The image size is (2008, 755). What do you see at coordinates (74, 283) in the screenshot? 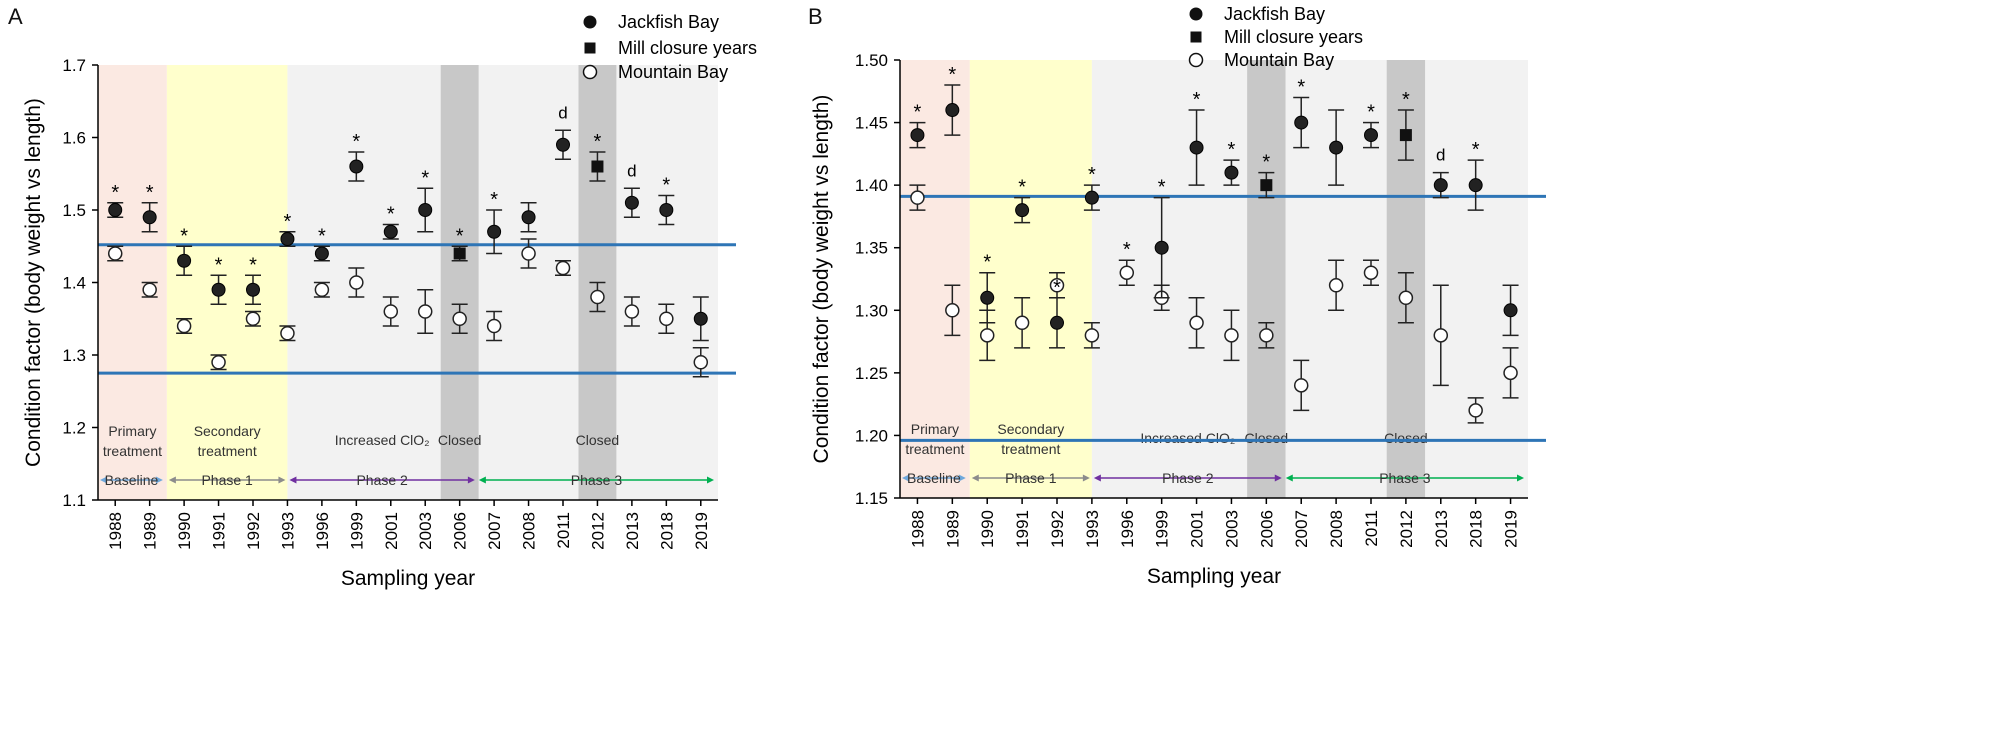
I see `y-tick-label: 1.4` at bounding box center [74, 283].